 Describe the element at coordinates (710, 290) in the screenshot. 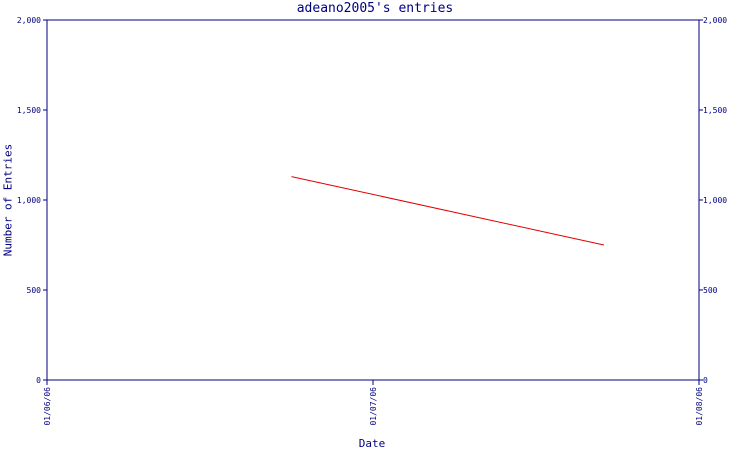

I see `y-tick-label-right: 500` at that location.